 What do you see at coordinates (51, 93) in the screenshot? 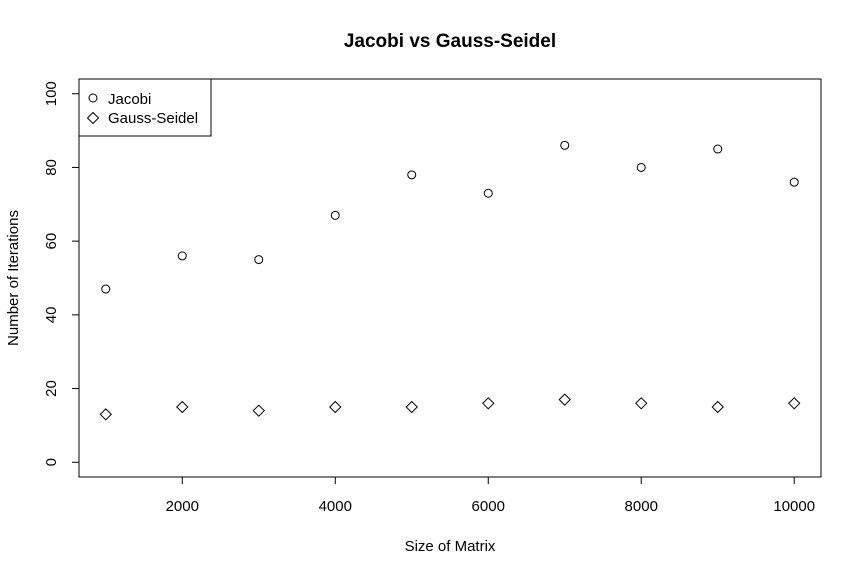
I see `y-tick-label: 100` at bounding box center [51, 93].